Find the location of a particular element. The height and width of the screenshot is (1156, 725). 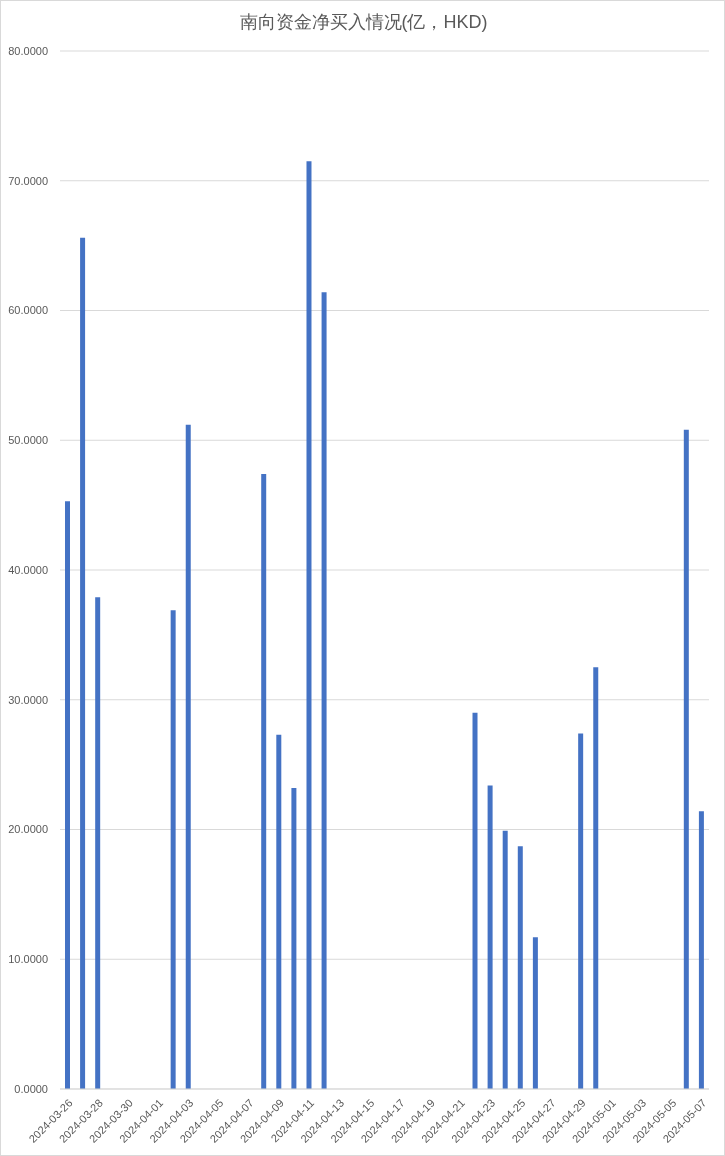

chart-title: 南向资金净买入情况(亿，HKD) is located at coordinates (363, 22).